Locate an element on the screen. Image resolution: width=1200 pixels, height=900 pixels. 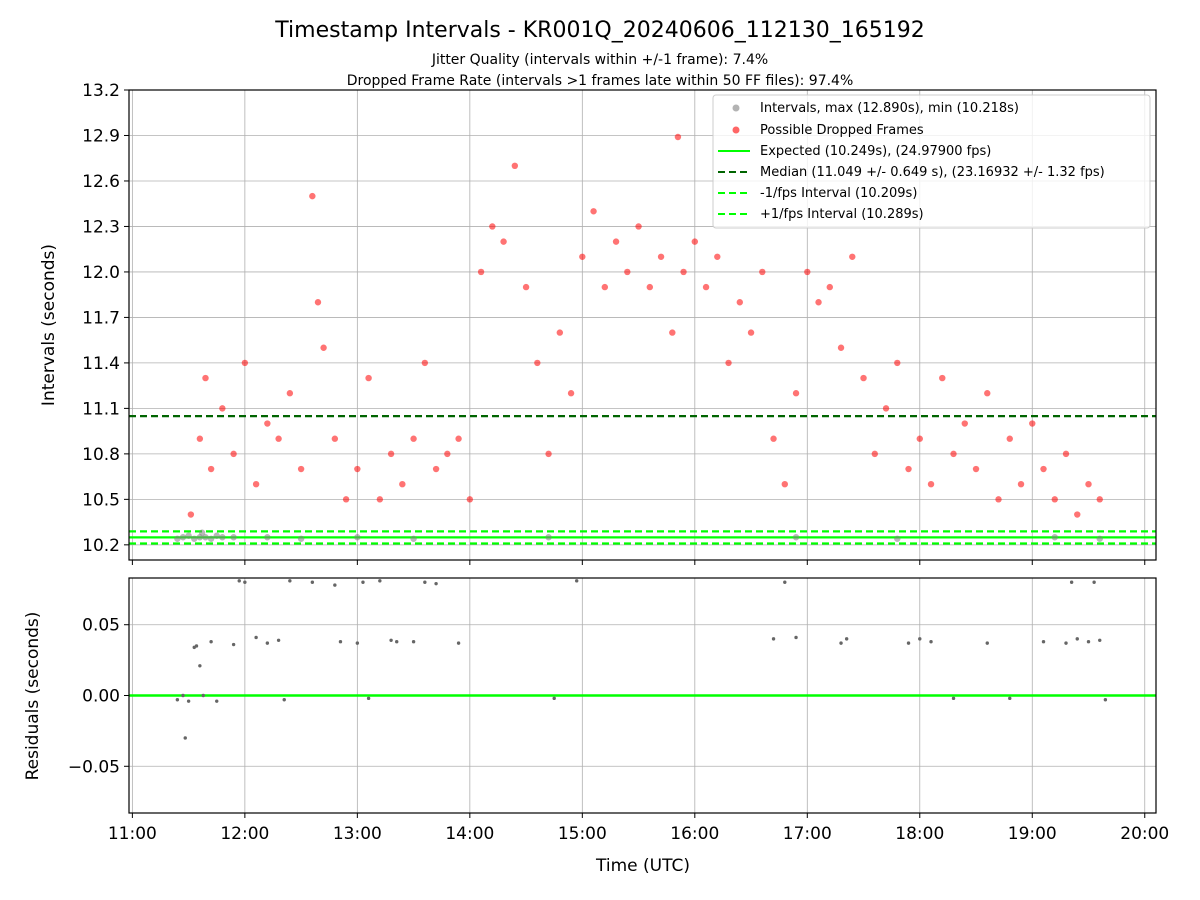
residuals-y-ticks: −0.05 0.00 0.05 is located at coordinates (98, 696).